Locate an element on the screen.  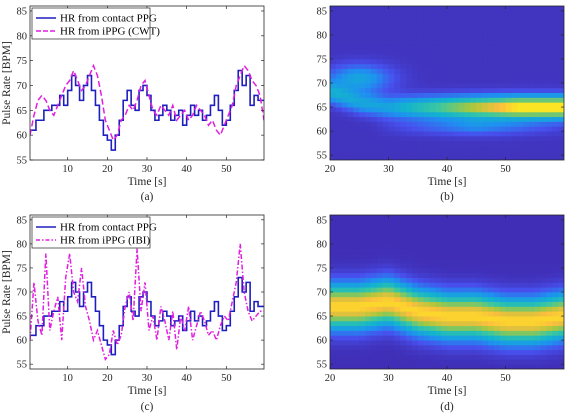
x-tick-label: 50 is located at coordinates (505, 169).